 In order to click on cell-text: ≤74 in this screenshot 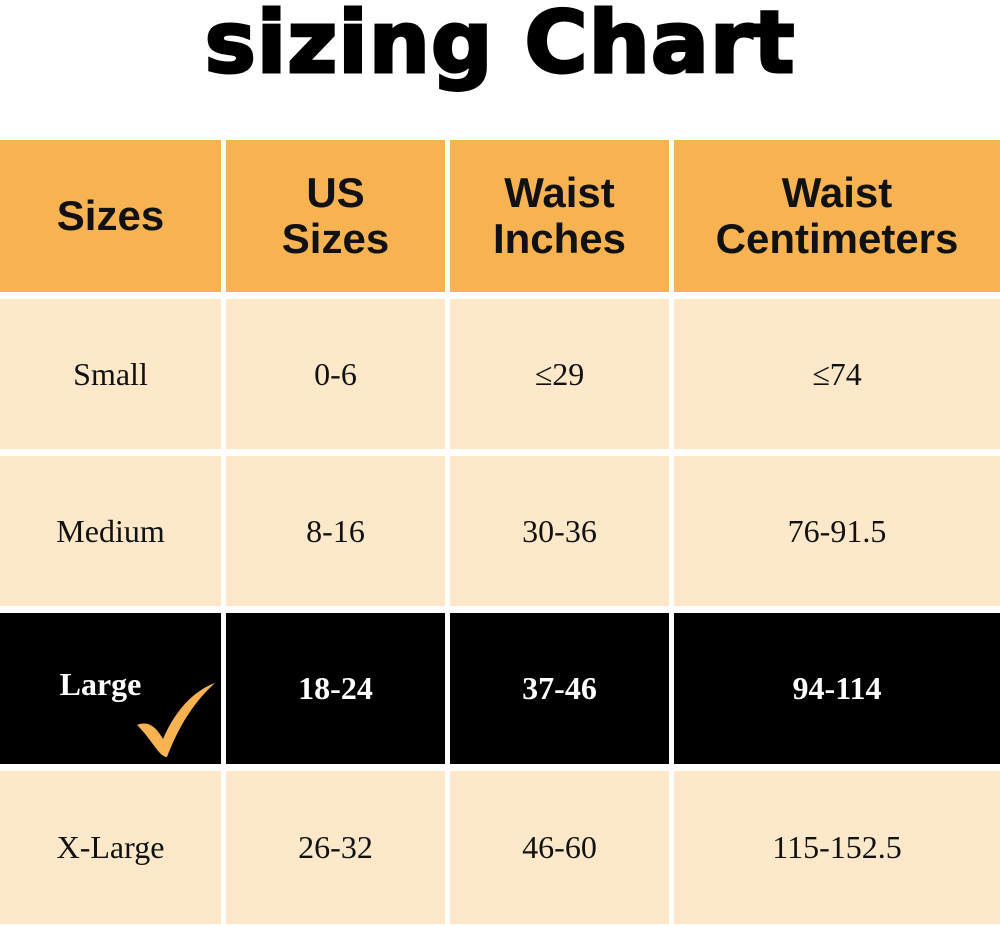, I will do `click(837, 373)`.